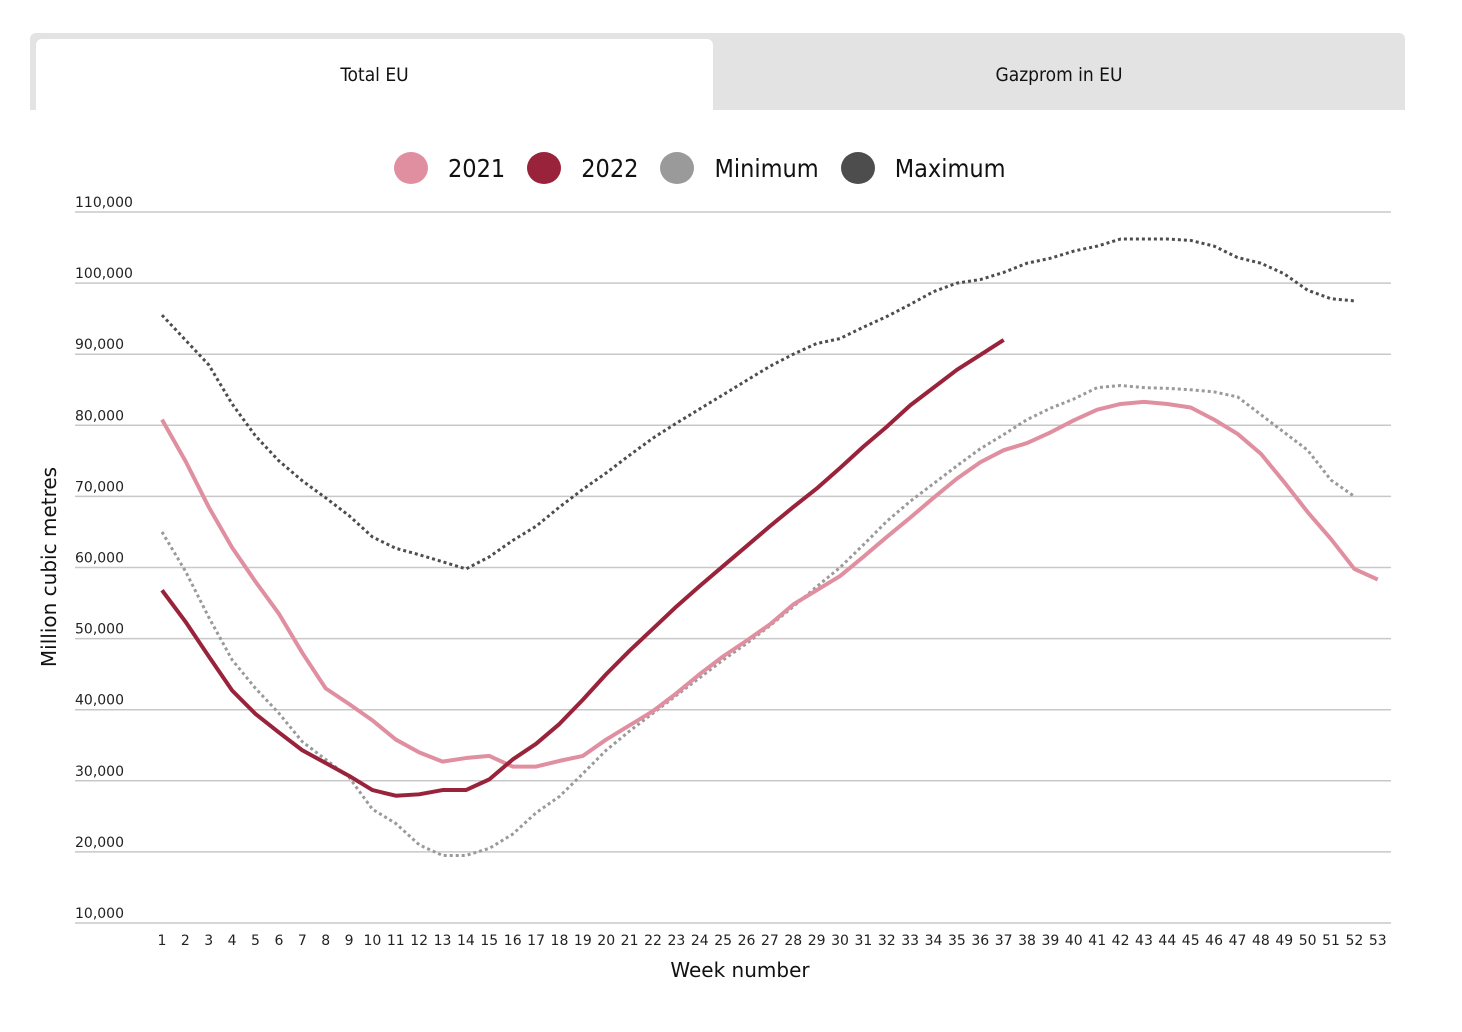  I want to click on x-tick-label: 1, so click(162, 941).